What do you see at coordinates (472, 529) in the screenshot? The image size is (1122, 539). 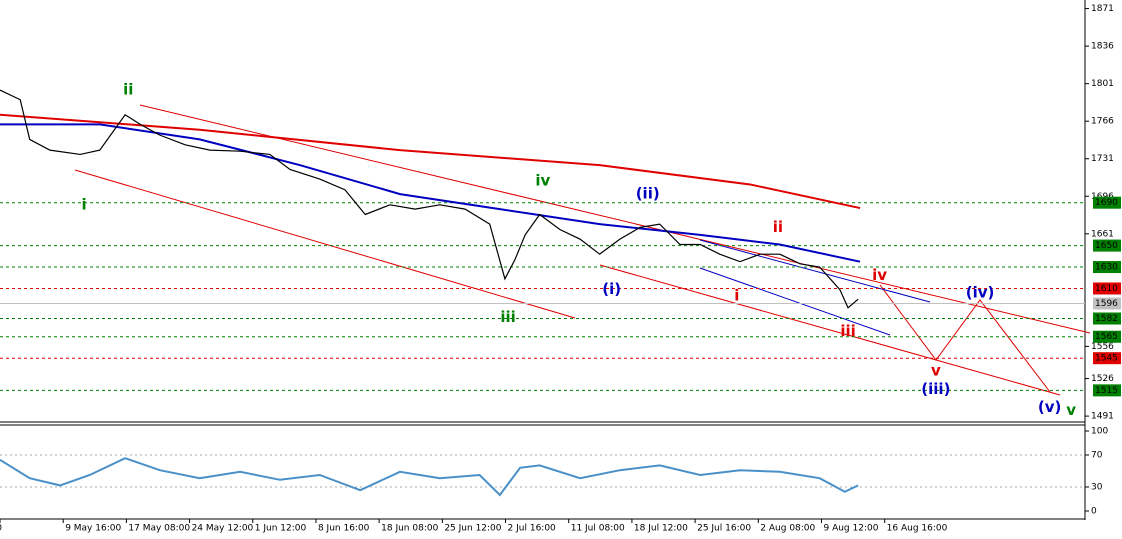 I see `x-tick-label: 25 Jun 12:00` at bounding box center [472, 529].